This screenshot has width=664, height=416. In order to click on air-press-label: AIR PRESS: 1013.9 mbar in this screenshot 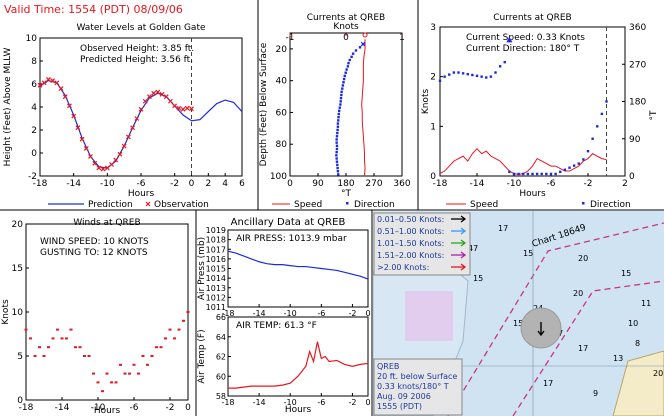, I will do `click(291, 239)`.